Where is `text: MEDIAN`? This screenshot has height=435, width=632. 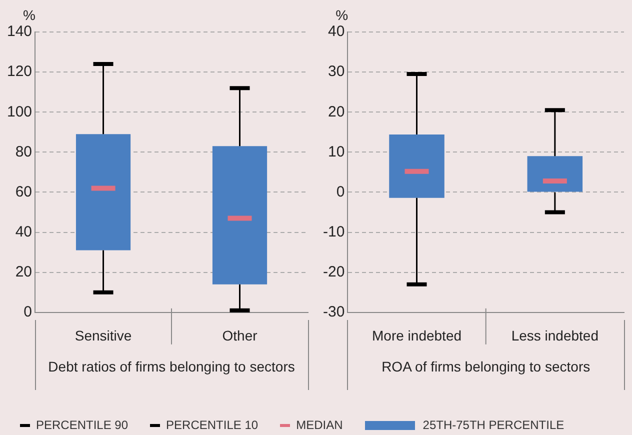 text: MEDIAN is located at coordinates (319, 425).